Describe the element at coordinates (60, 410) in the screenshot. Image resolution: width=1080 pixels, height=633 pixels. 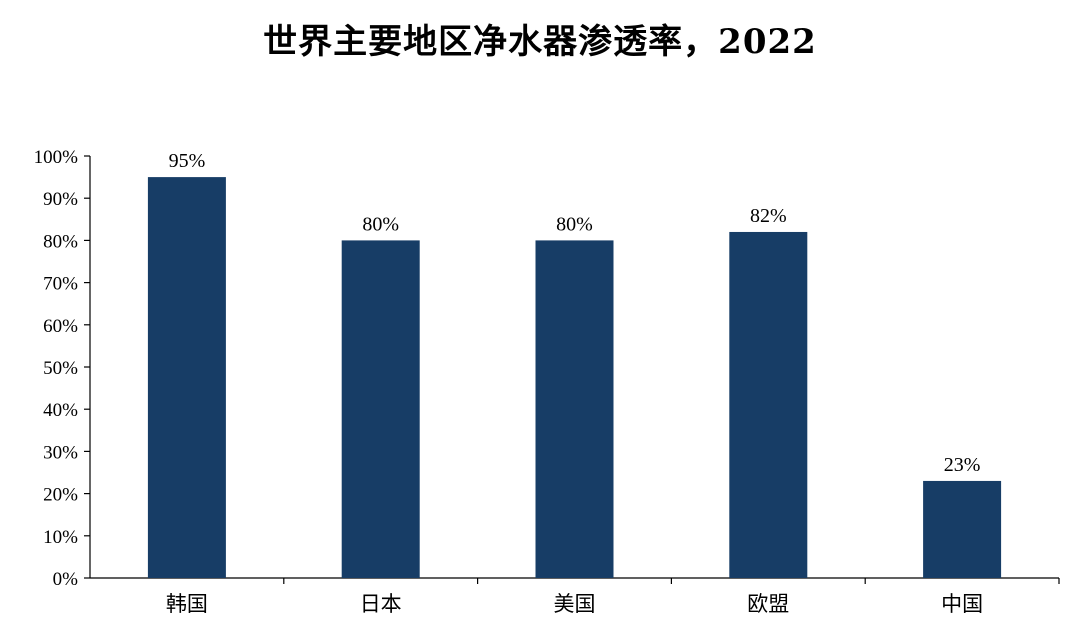
I see `y-tick-label: 40%` at that location.